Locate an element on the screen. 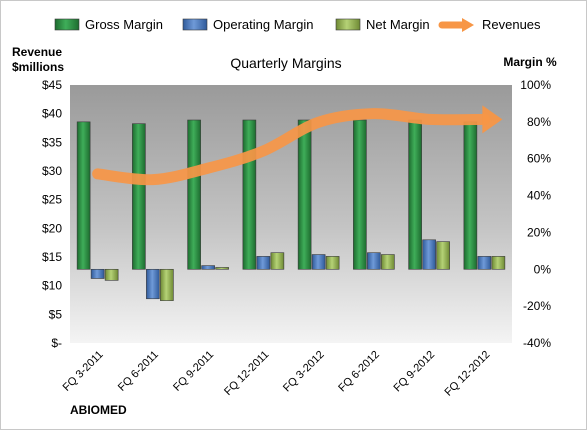  right-tick-label: -20% is located at coordinates (537, 306).